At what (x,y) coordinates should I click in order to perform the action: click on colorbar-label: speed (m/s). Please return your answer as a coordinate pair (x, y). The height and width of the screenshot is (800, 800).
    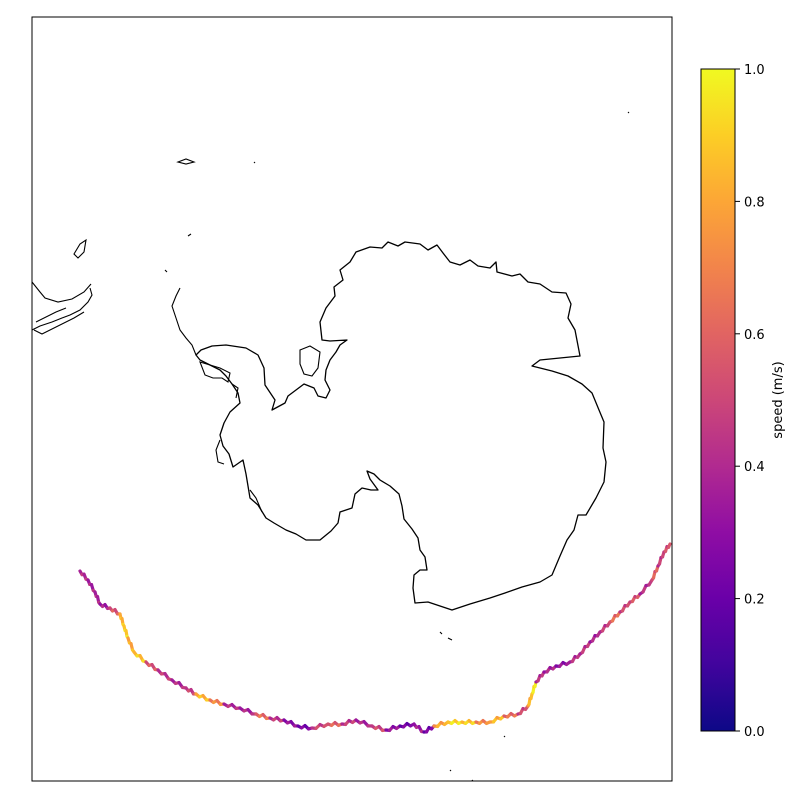
    Looking at the image, I should click on (778, 399).